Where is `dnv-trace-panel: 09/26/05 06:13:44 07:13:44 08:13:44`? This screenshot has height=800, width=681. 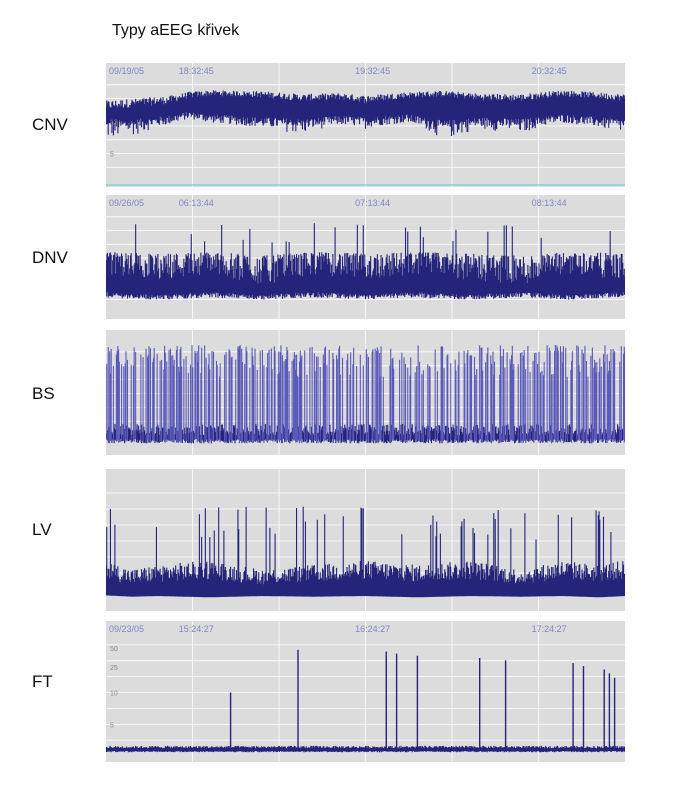
dnv-trace-panel: 09/26/05 06:13:44 07:13:44 08:13:44 is located at coordinates (365, 257).